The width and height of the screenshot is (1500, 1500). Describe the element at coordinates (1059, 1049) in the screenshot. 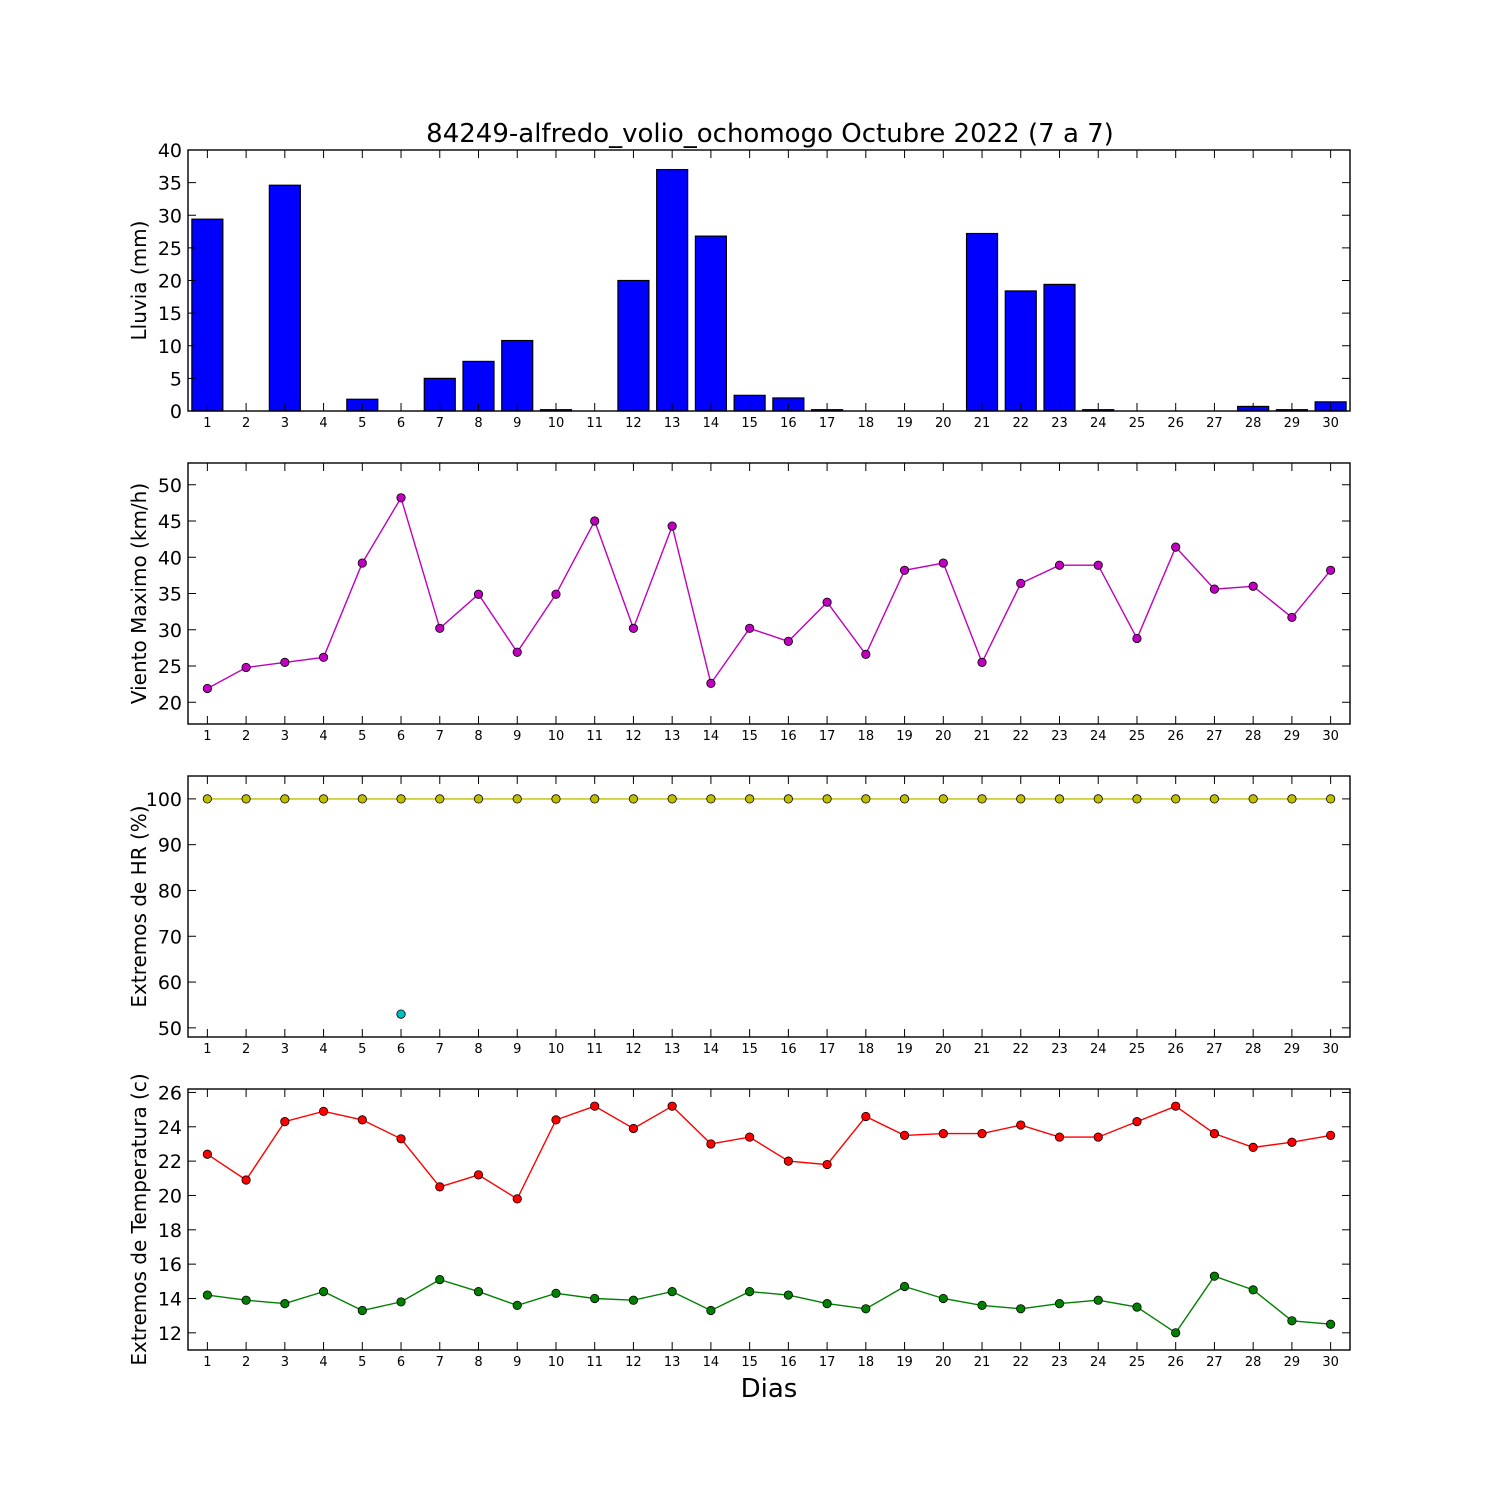

I see `x-tick-label: 23` at that location.